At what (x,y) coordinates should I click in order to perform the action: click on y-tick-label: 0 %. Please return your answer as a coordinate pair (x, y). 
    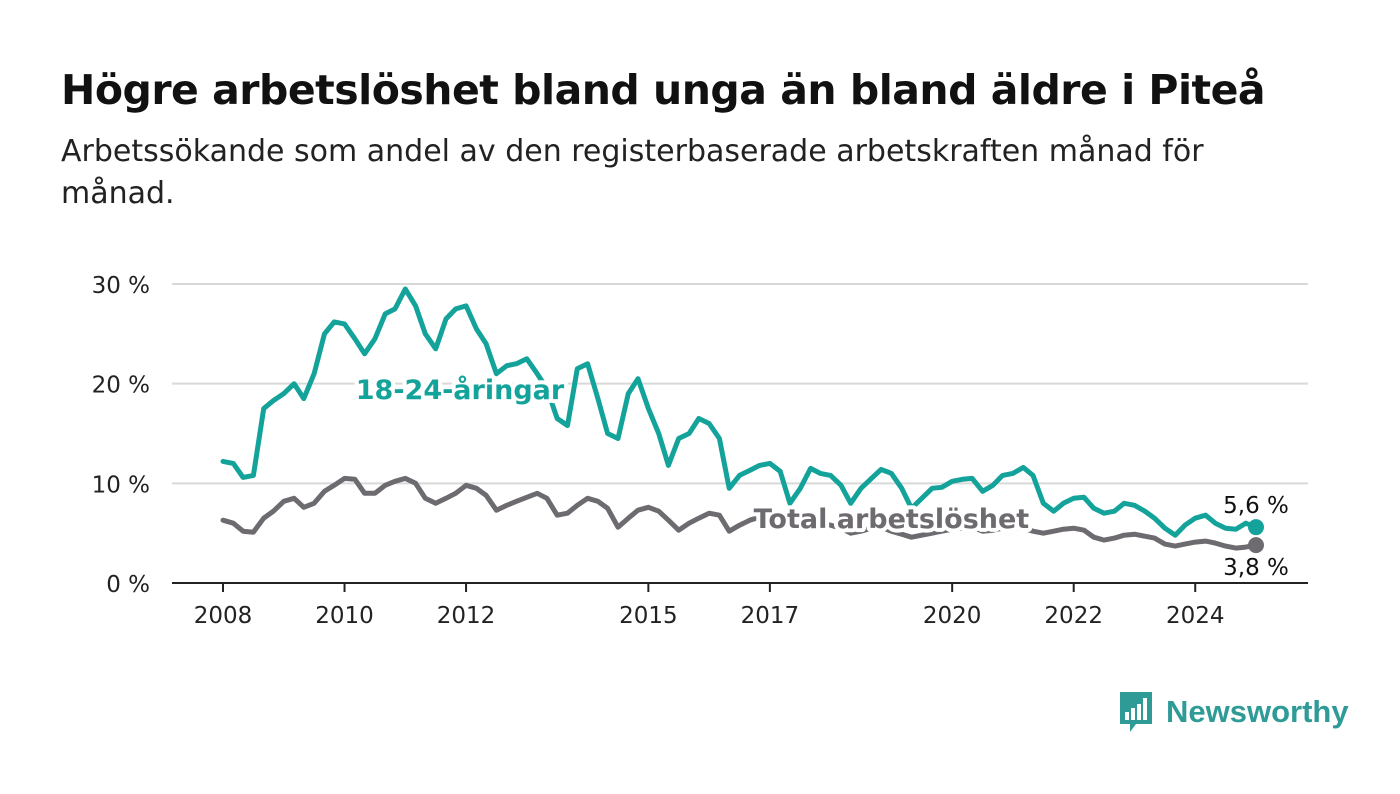
    Looking at the image, I should click on (128, 585).